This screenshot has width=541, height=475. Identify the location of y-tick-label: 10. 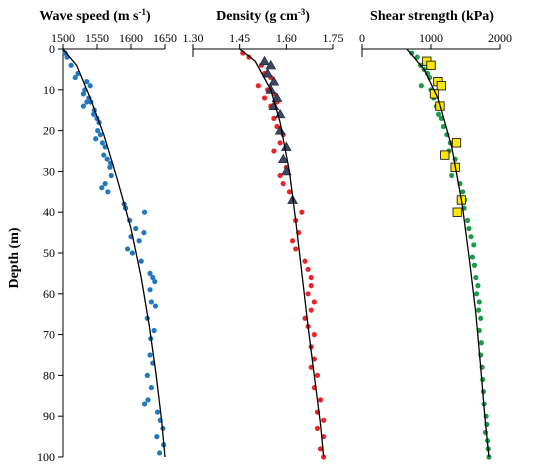
(49, 90).